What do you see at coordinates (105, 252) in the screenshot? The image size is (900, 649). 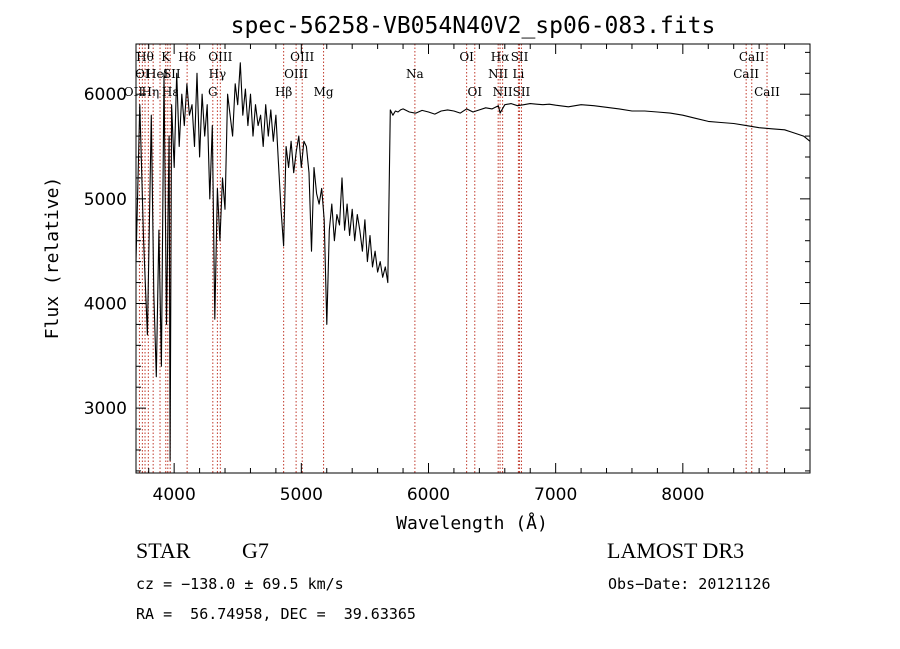 I see `y-axis-tick-labels: 3000 4000 5000 6000` at bounding box center [105, 252].